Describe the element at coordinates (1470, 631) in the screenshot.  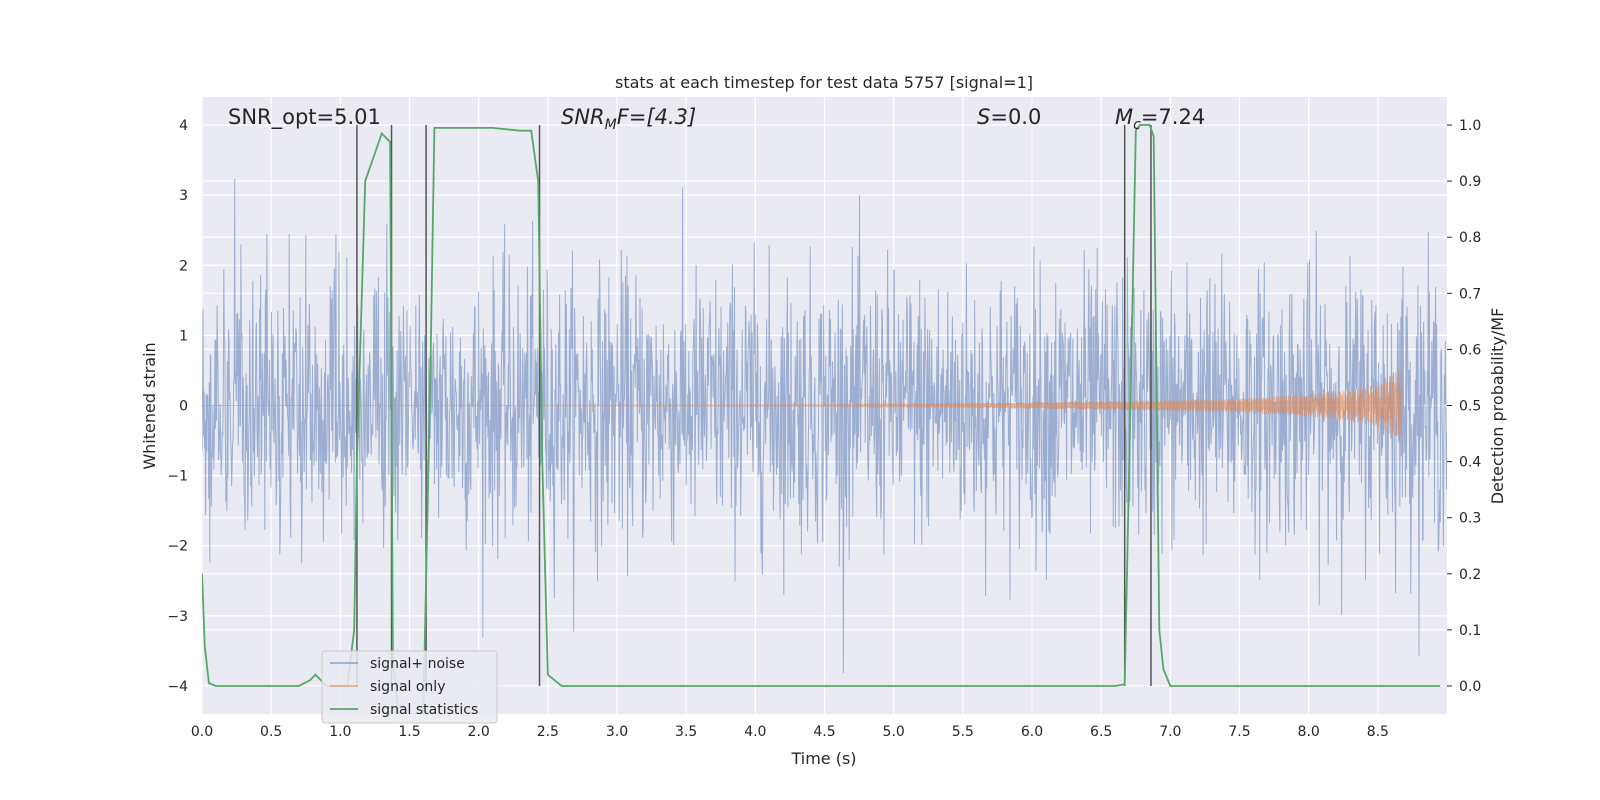
I see `y-tick-label-right: 0.1` at that location.